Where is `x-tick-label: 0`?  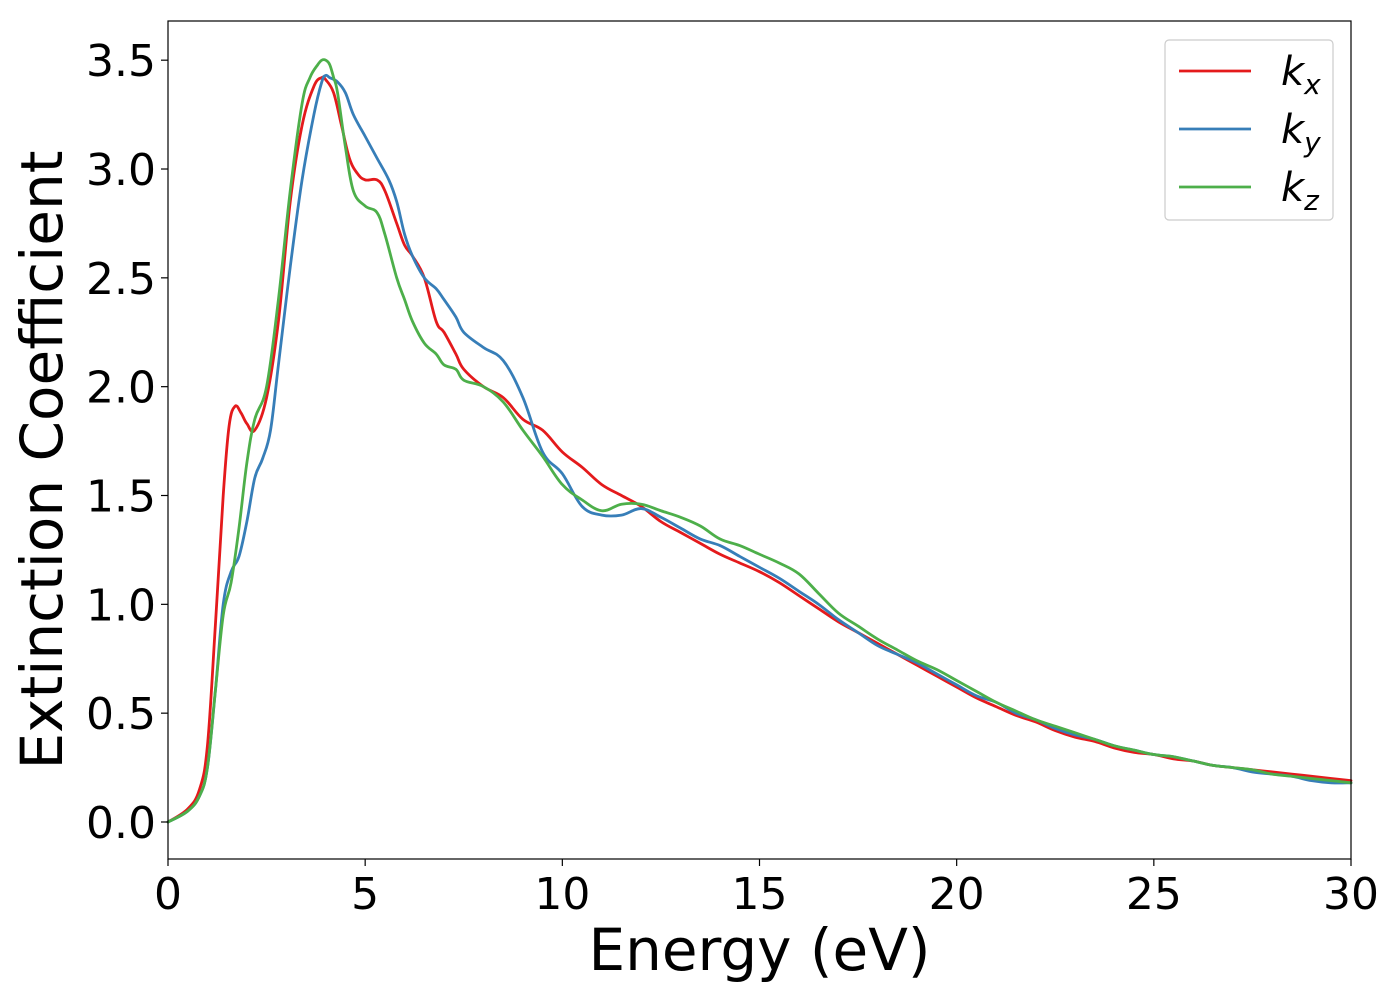
x-tick-label: 0 is located at coordinates (168, 894).